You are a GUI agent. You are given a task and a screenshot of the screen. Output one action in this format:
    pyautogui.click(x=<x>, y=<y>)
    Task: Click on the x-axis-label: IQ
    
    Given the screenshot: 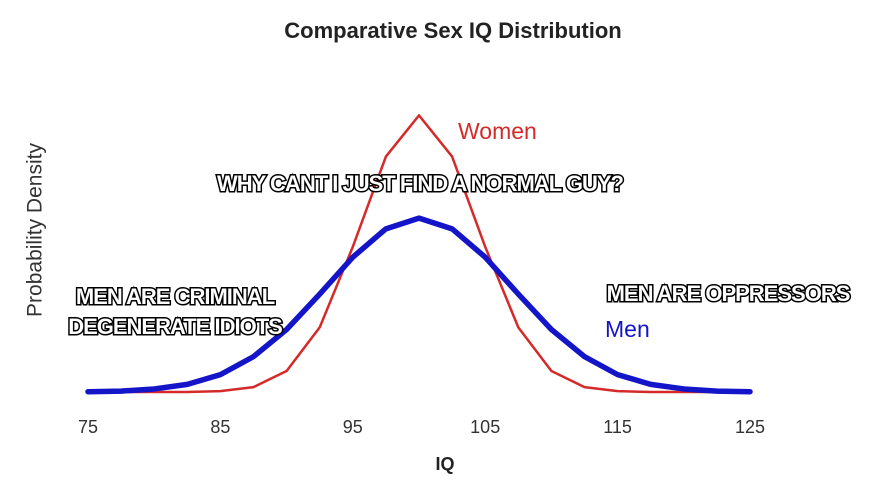 What is the action you would take?
    pyautogui.click(x=444, y=464)
    